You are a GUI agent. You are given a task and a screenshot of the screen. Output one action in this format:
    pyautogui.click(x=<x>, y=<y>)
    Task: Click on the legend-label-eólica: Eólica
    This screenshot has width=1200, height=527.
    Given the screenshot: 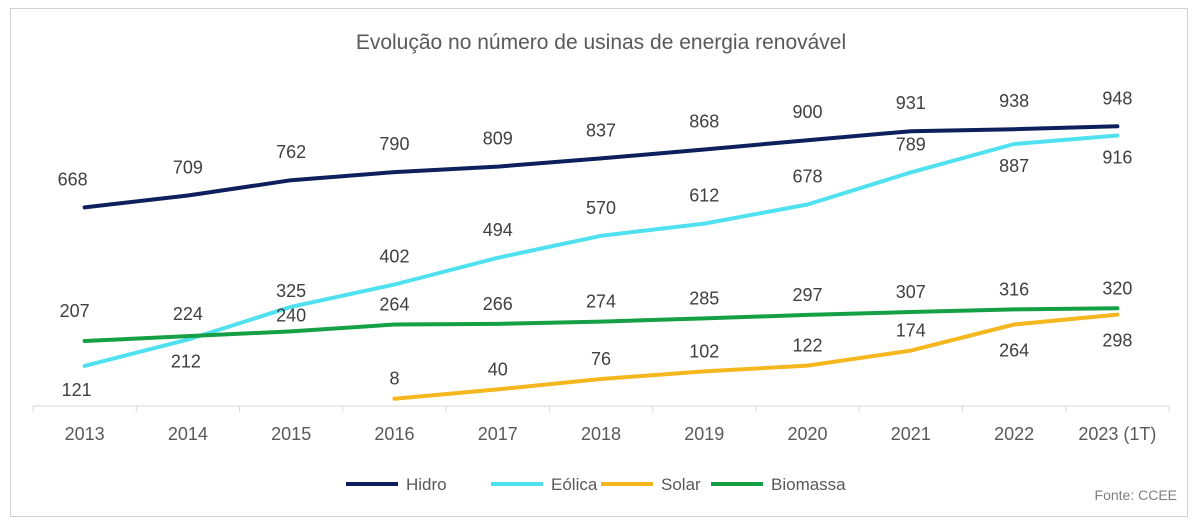 What is the action you would take?
    pyautogui.click(x=574, y=484)
    